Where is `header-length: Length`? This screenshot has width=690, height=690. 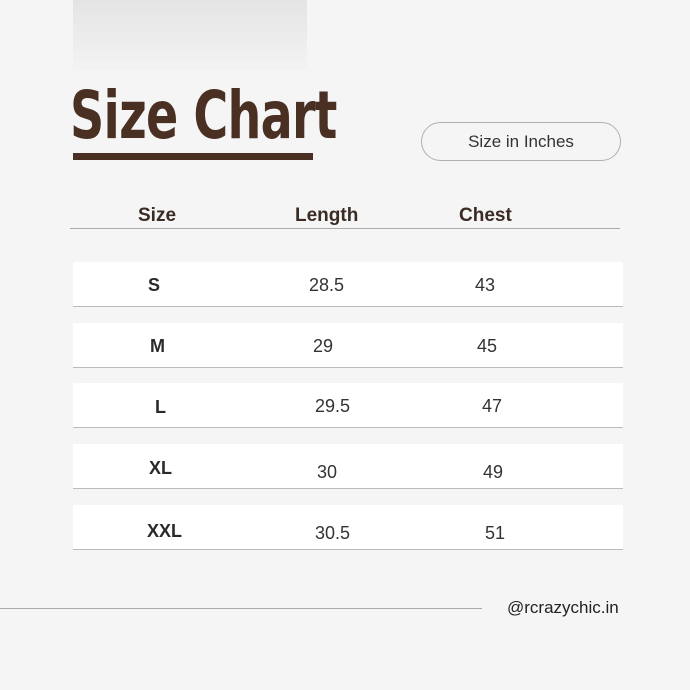
header-length: Length is located at coordinates (327, 215).